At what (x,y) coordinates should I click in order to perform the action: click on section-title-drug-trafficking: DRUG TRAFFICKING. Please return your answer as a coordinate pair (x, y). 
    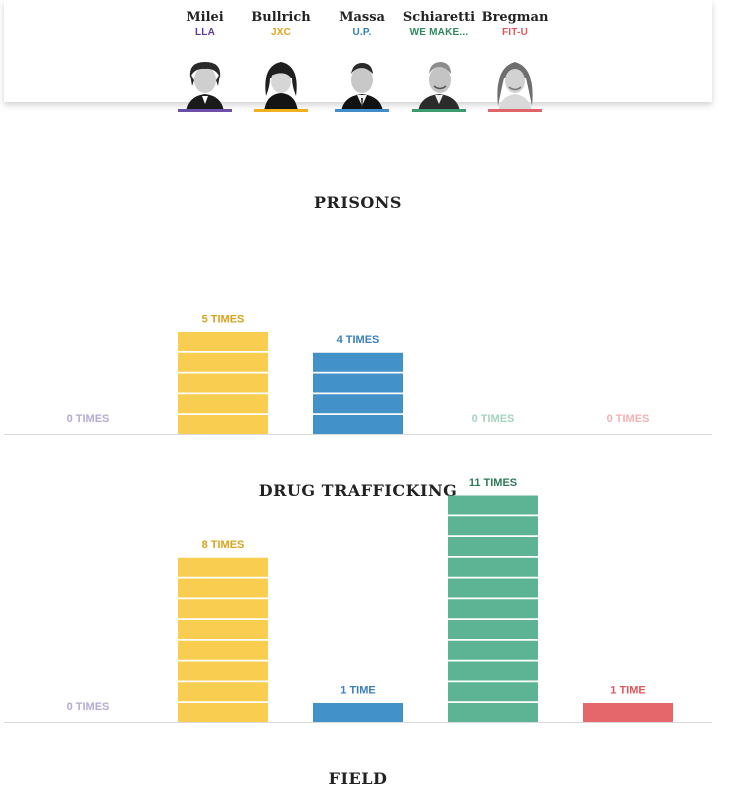
    Looking at the image, I should click on (358, 490).